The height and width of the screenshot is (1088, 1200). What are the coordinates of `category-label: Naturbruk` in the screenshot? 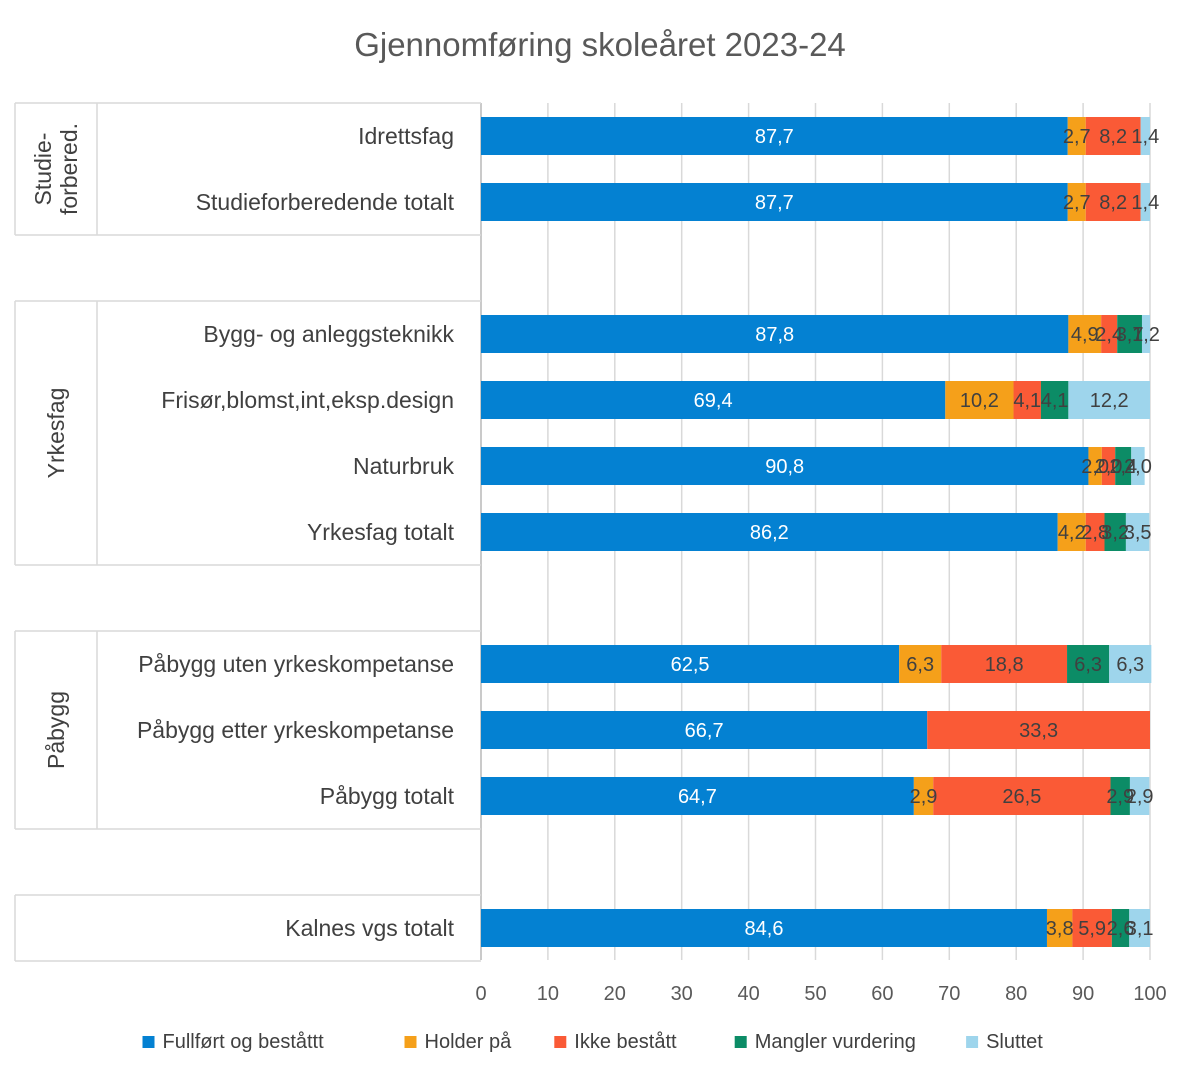 It's located at (403, 466).